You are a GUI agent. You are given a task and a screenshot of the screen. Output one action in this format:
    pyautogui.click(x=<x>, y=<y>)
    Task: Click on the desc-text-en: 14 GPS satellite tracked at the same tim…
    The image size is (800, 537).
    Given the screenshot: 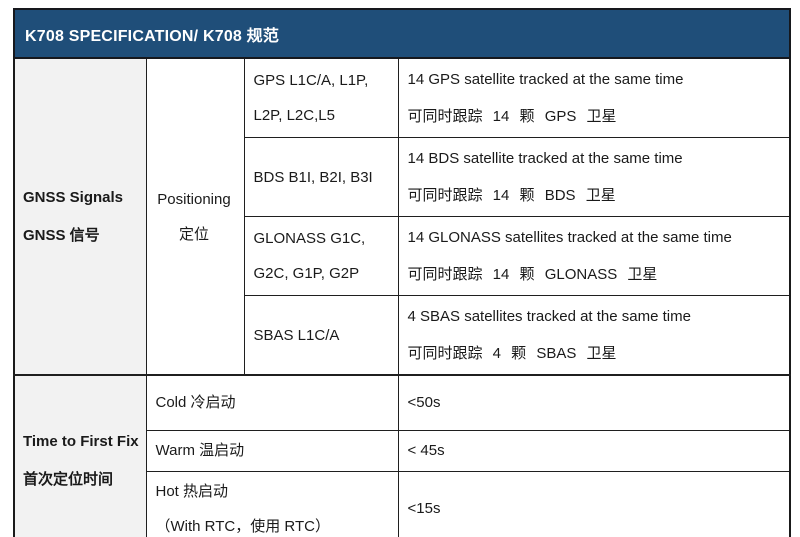 What is the action you would take?
    pyautogui.click(x=545, y=79)
    